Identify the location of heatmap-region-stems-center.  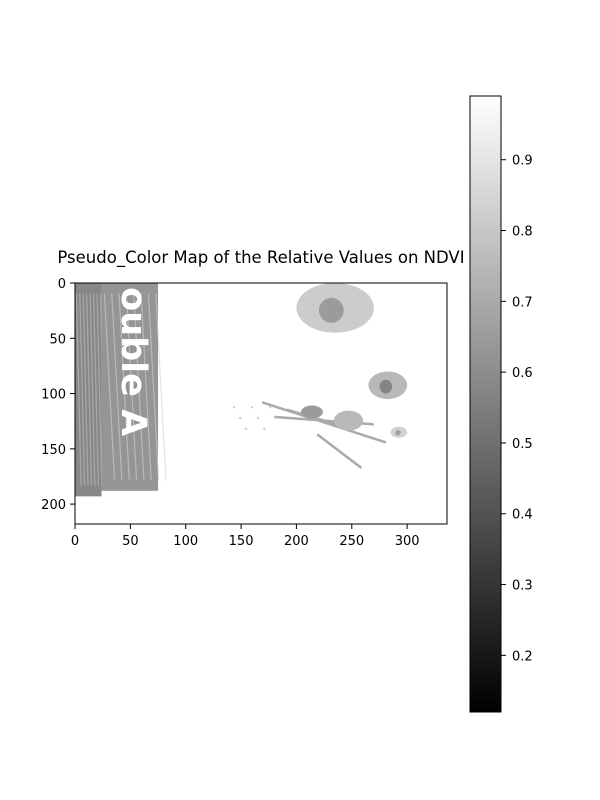
(310, 435).